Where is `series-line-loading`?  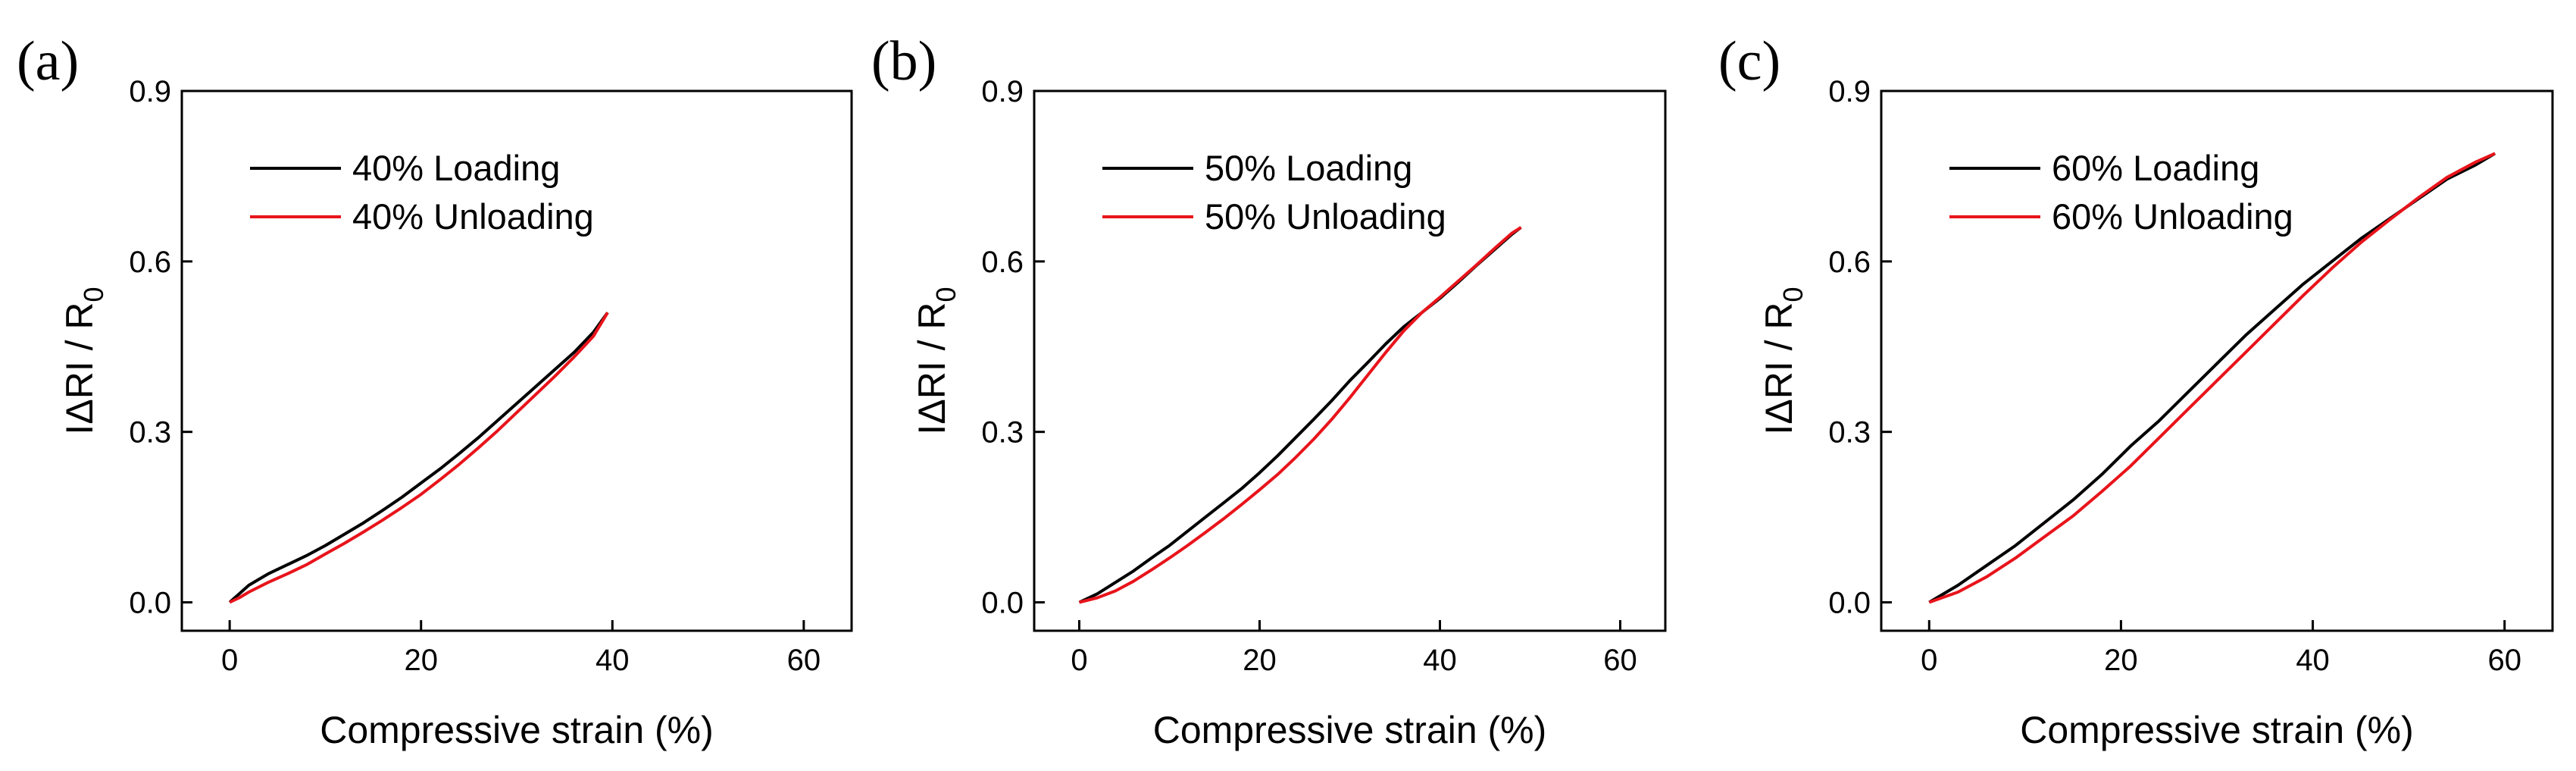 series-line-loading is located at coordinates (419, 458).